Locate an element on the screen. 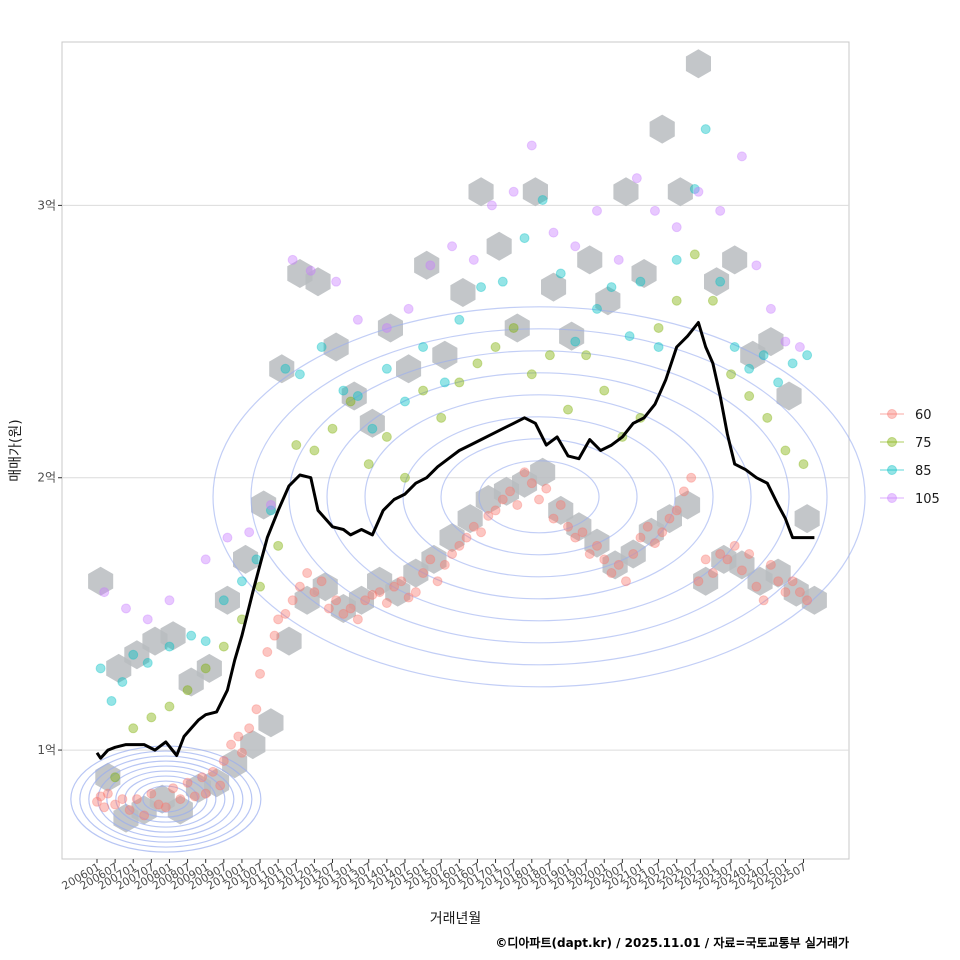 The height and width of the screenshot is (960, 960). legend: 60 75 85 105 is located at coordinates (910, 457).